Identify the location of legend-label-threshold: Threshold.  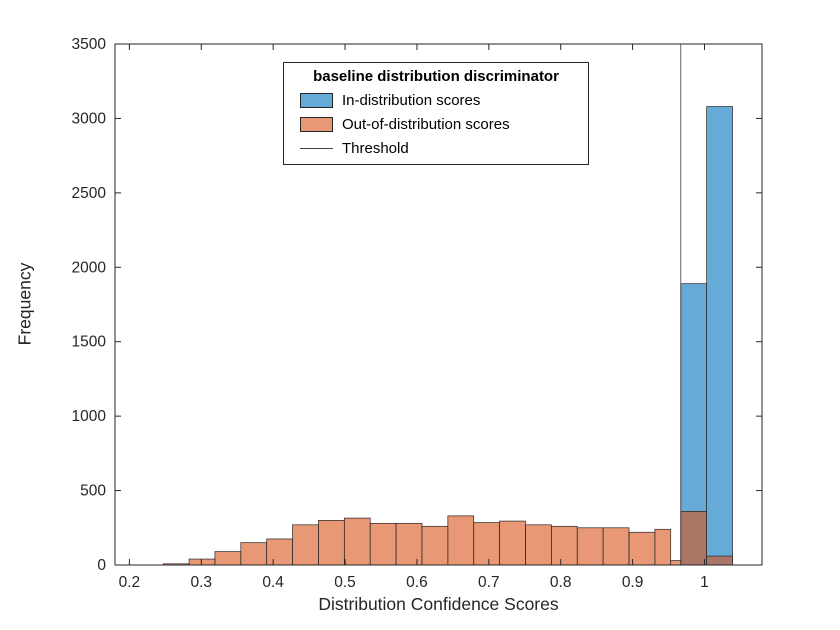
(375, 148).